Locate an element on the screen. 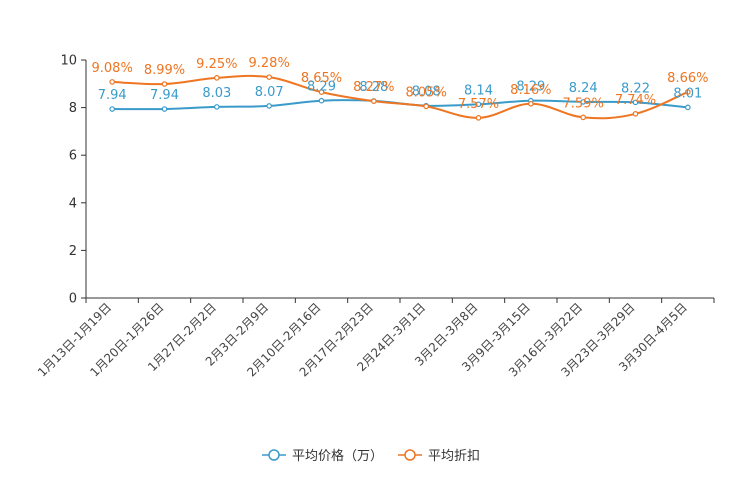  data-label: 8.08 is located at coordinates (426, 92).